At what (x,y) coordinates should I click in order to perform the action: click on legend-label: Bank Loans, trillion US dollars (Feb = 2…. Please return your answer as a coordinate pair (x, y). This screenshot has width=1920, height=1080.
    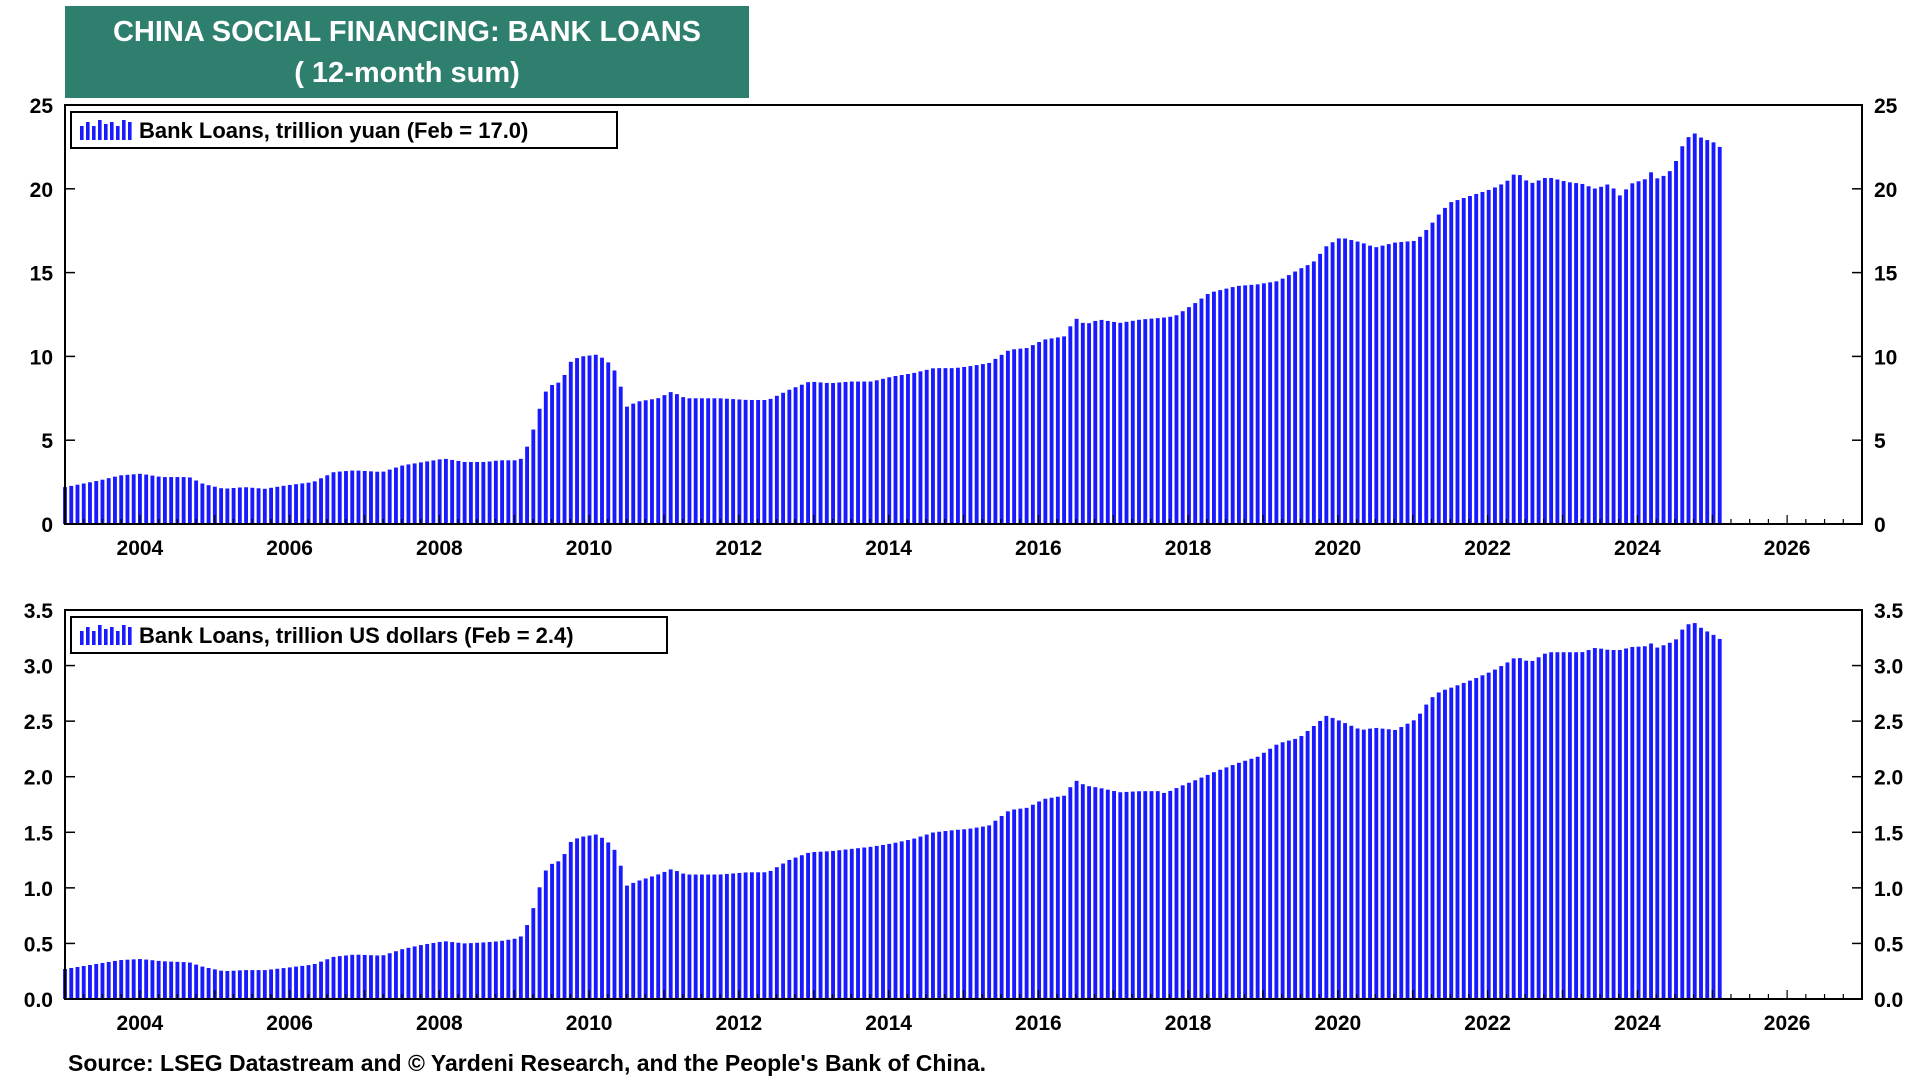
    Looking at the image, I should click on (356, 635).